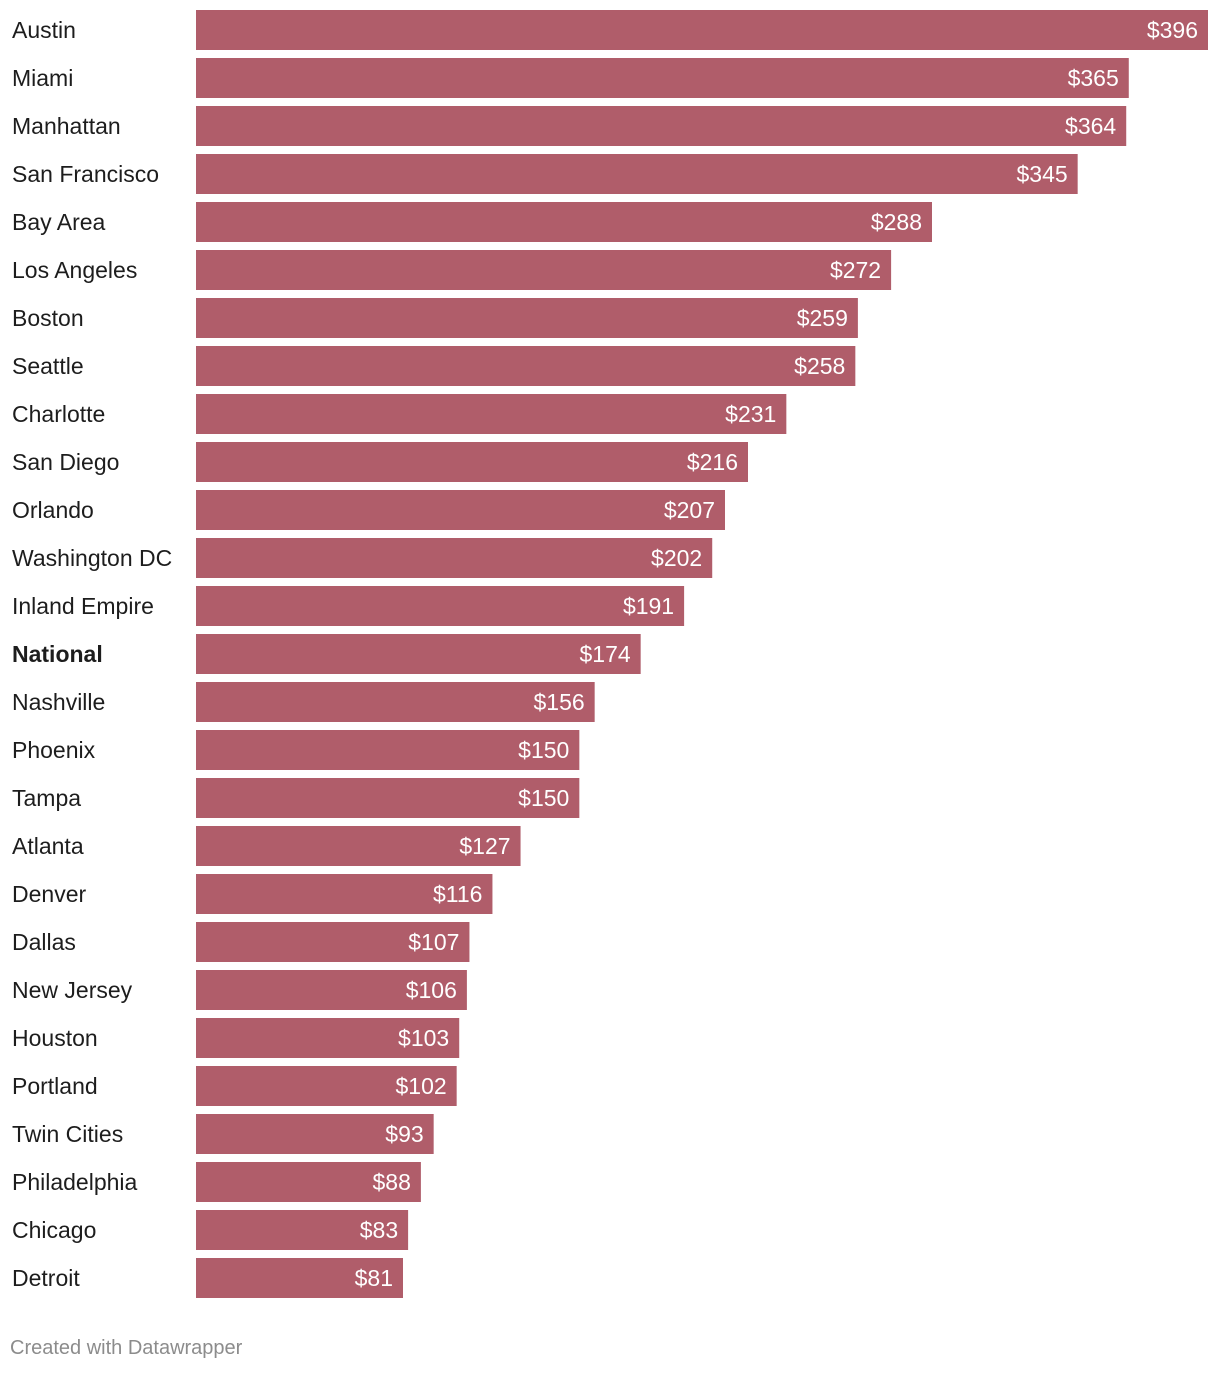 The height and width of the screenshot is (1374, 1220). I want to click on bar-seattle, so click(526, 366).